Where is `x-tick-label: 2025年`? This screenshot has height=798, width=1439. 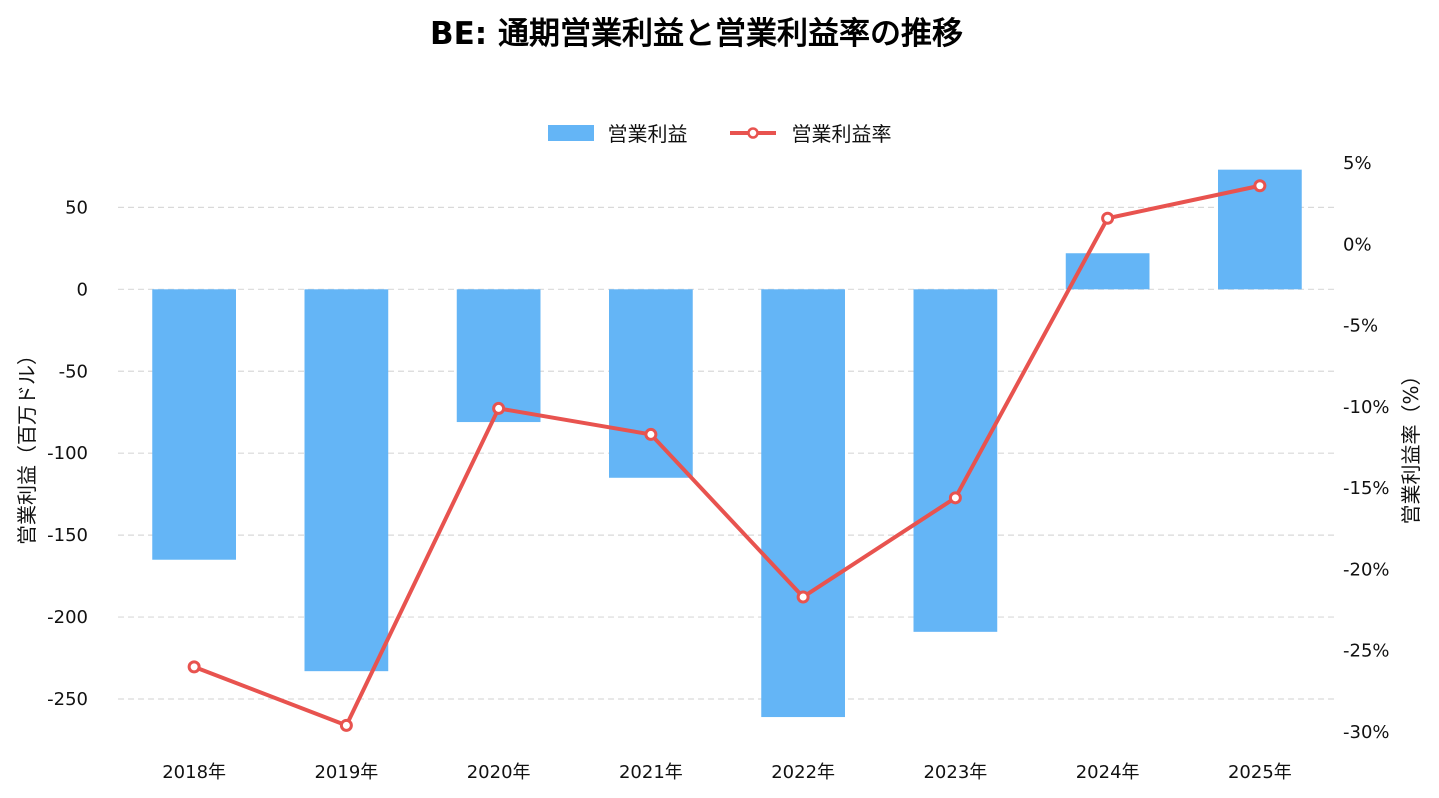
x-tick-label: 2025年 is located at coordinates (1260, 772).